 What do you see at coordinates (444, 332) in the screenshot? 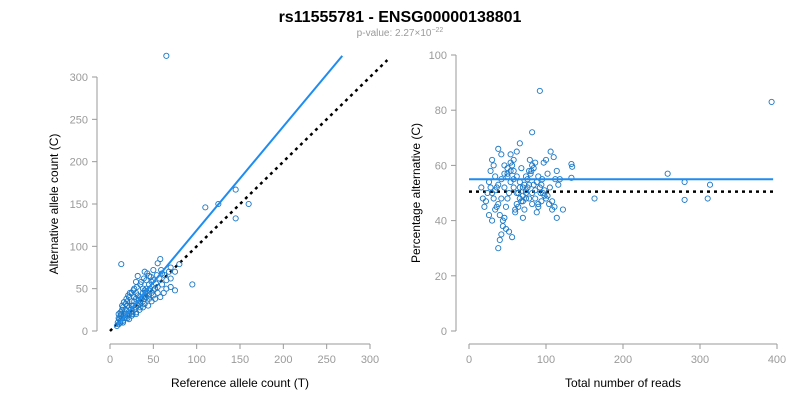
I see `right-y-tick-label: 0` at bounding box center [444, 332].